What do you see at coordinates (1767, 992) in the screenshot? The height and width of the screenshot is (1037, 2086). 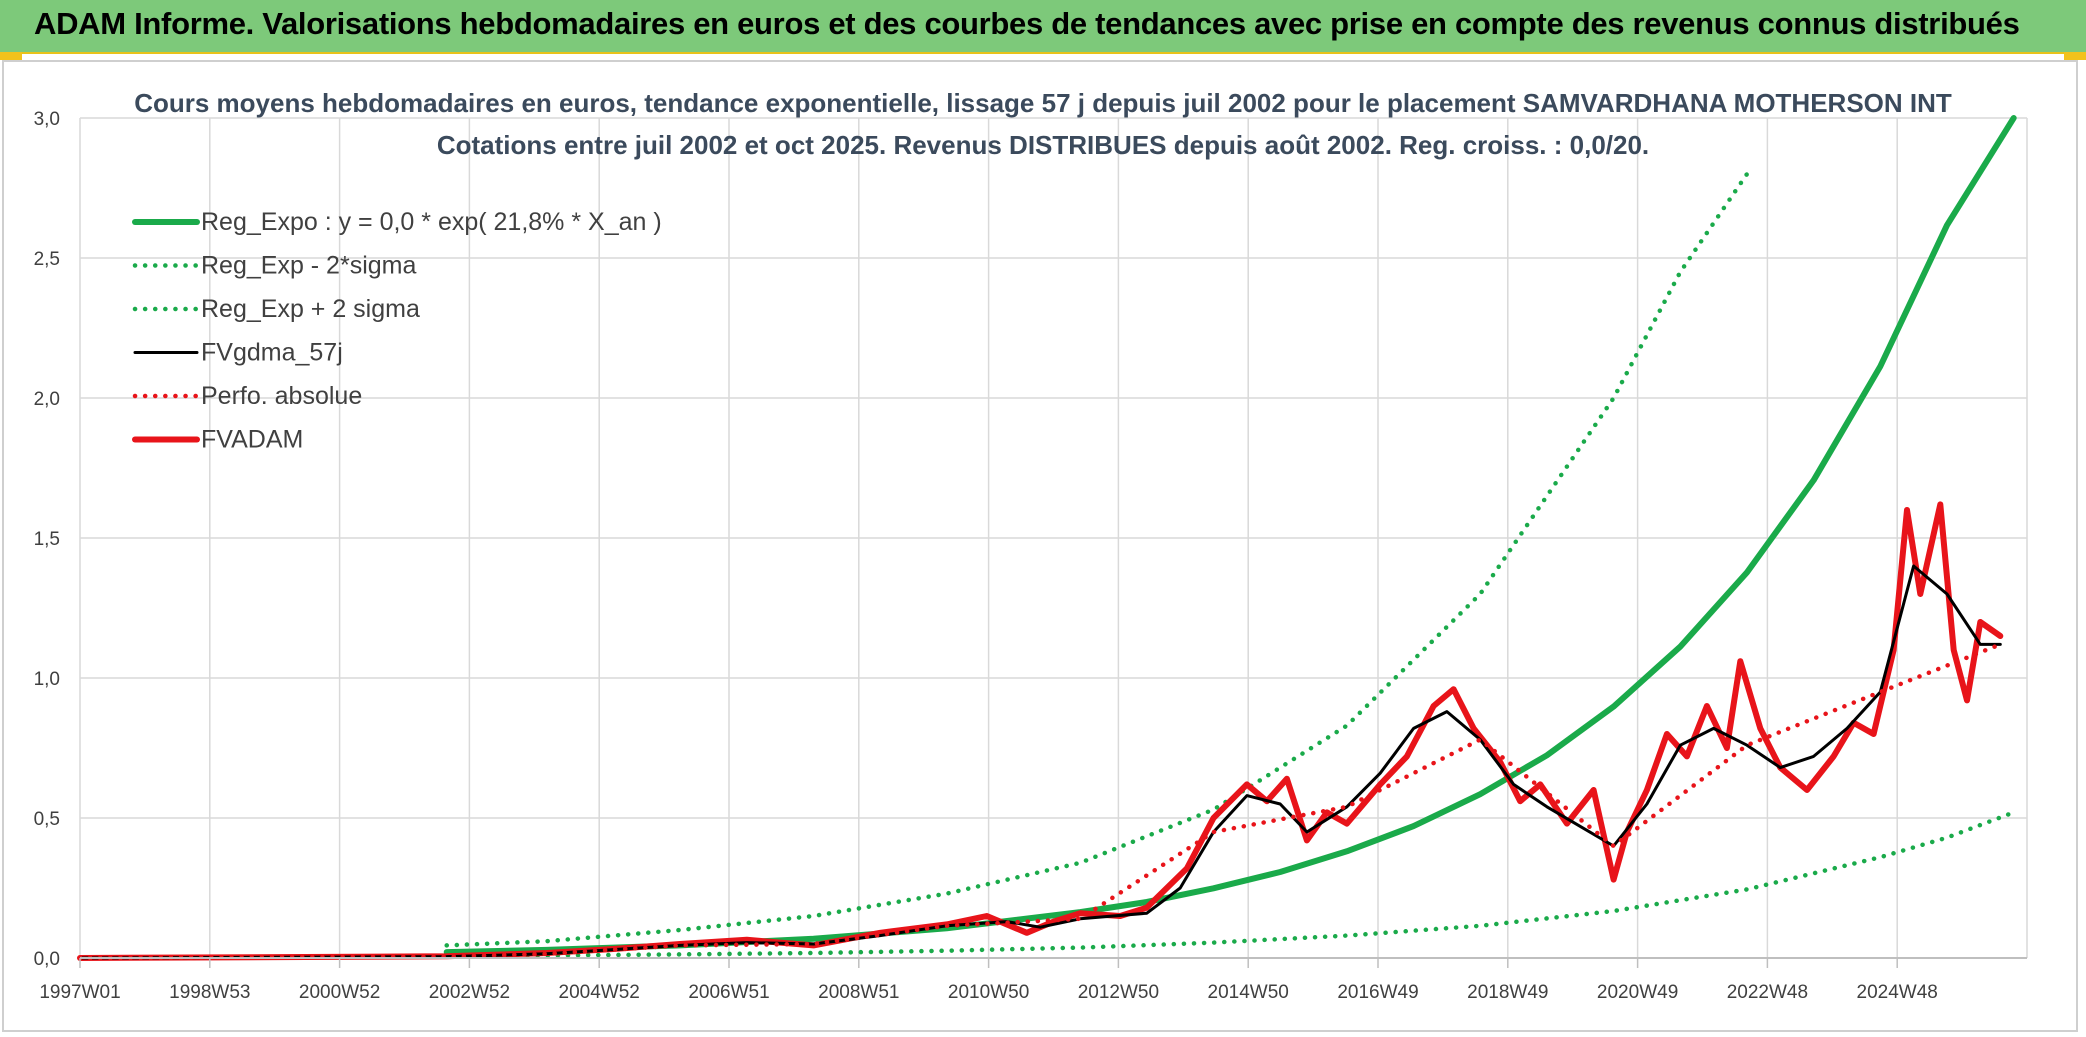 I see `x-tick-label: 2022W48` at bounding box center [1767, 992].